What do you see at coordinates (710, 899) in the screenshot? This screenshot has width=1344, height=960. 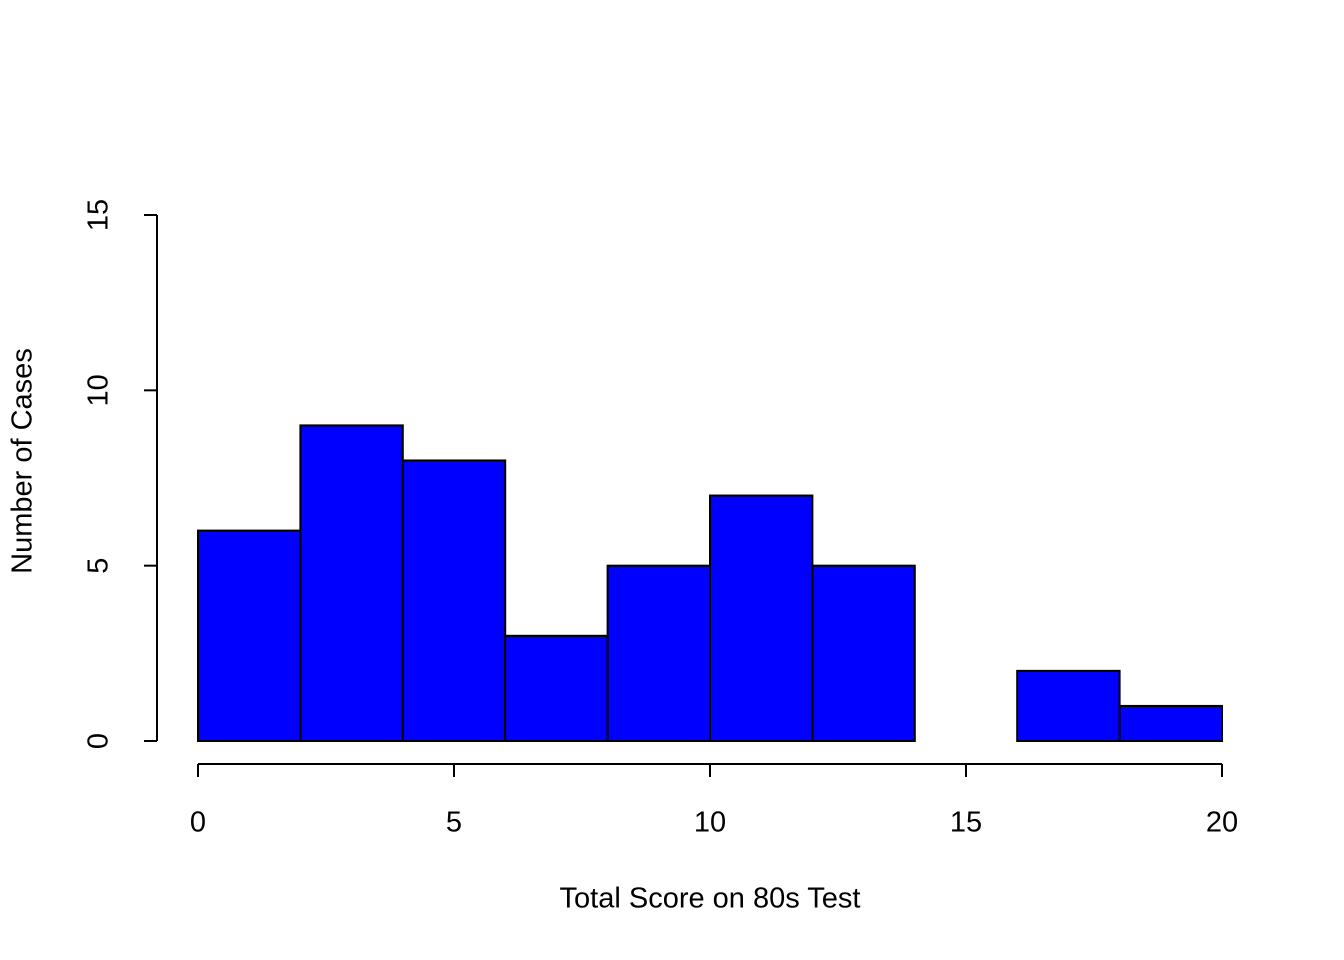 I see `x-axis-label: Total Score on 80s Test` at bounding box center [710, 899].